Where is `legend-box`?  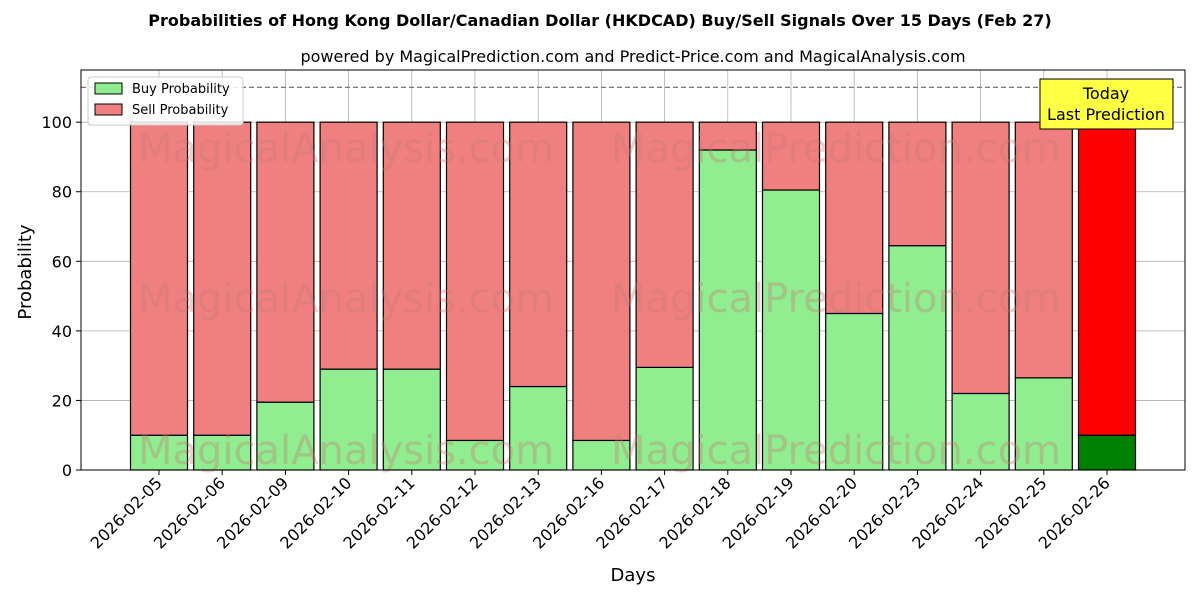
legend-box is located at coordinates (165, 101).